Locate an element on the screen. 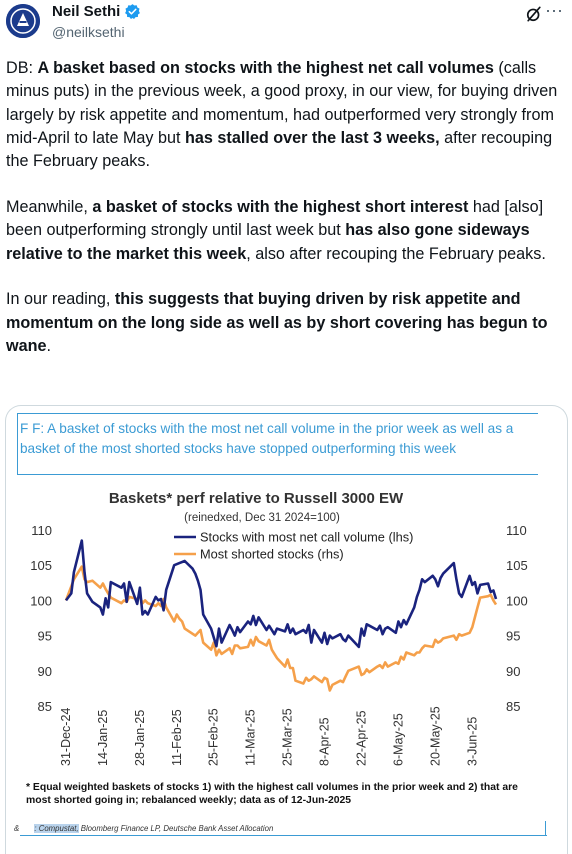 The image size is (572, 854). tweet-text-run: Meanwhile, is located at coordinates (49, 206).